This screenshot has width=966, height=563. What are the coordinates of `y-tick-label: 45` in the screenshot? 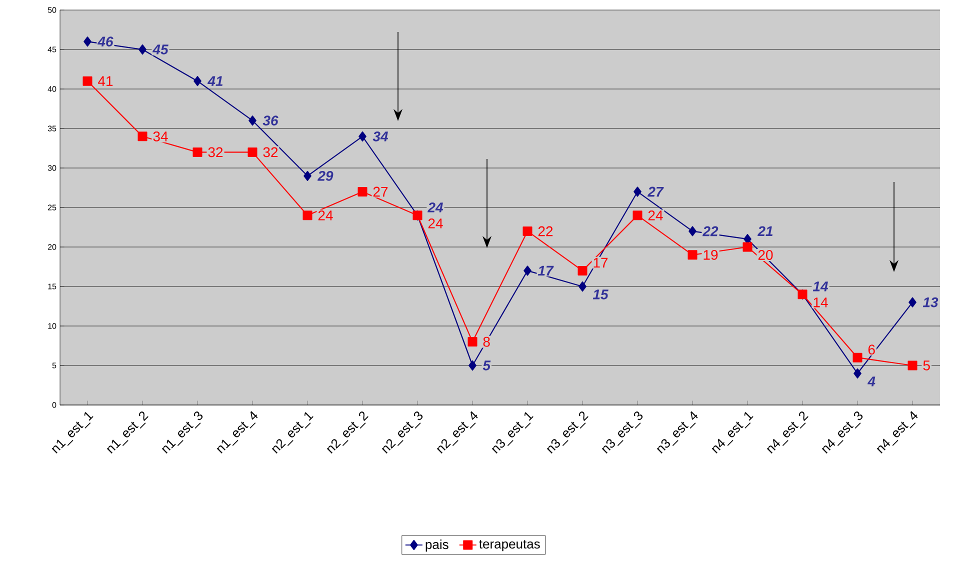 It's located at (52, 49).